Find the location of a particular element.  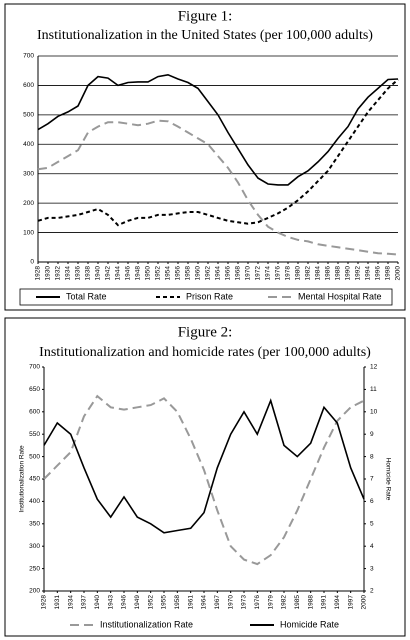

x-tick-label: 1961 is located at coordinates (190, 602).